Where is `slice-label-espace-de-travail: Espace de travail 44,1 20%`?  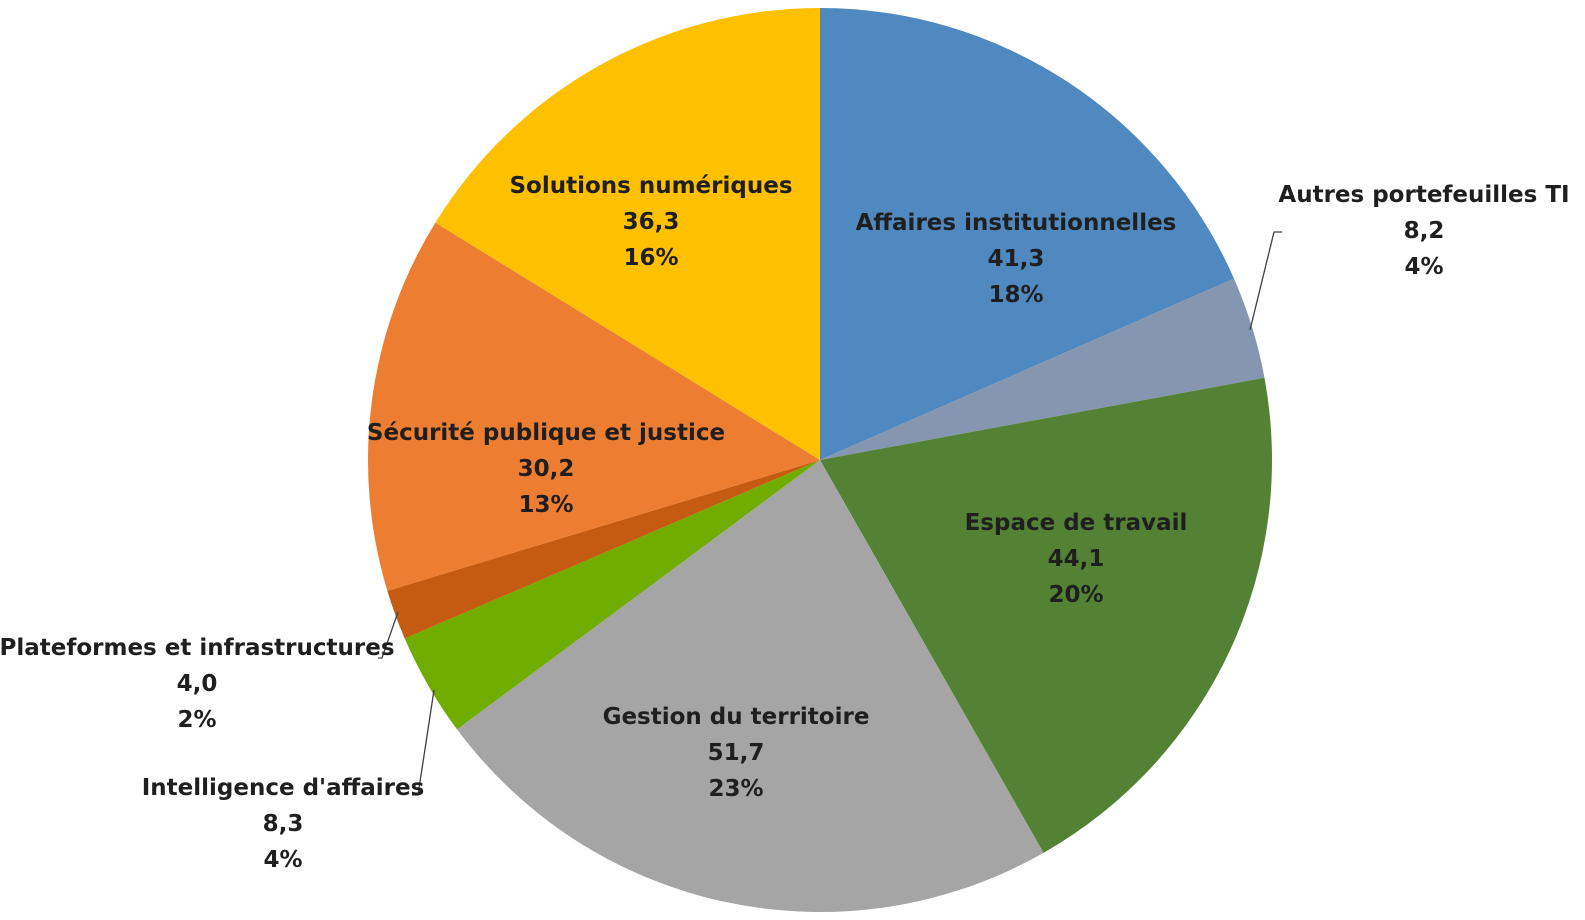 slice-label-espace-de-travail: Espace de travail 44,1 20% is located at coordinates (1076, 559).